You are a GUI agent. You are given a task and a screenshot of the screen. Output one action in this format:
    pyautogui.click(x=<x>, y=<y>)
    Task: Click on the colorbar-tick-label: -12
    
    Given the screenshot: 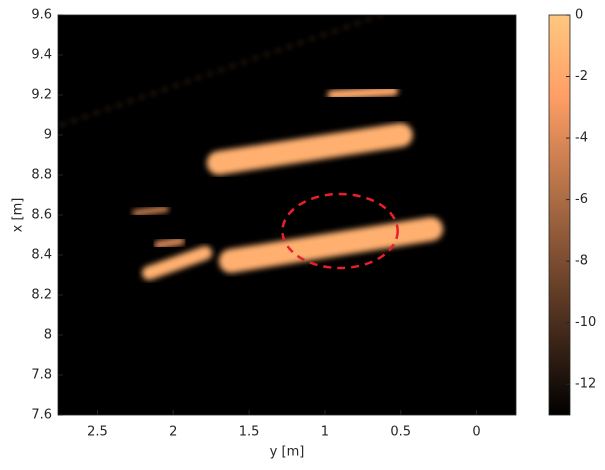 What is the action you would take?
    pyautogui.click(x=585, y=384)
    